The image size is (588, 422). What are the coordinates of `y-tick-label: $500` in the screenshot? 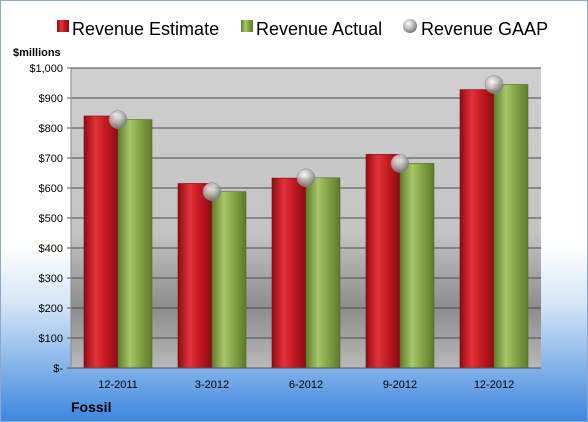 It's located at (51, 219).